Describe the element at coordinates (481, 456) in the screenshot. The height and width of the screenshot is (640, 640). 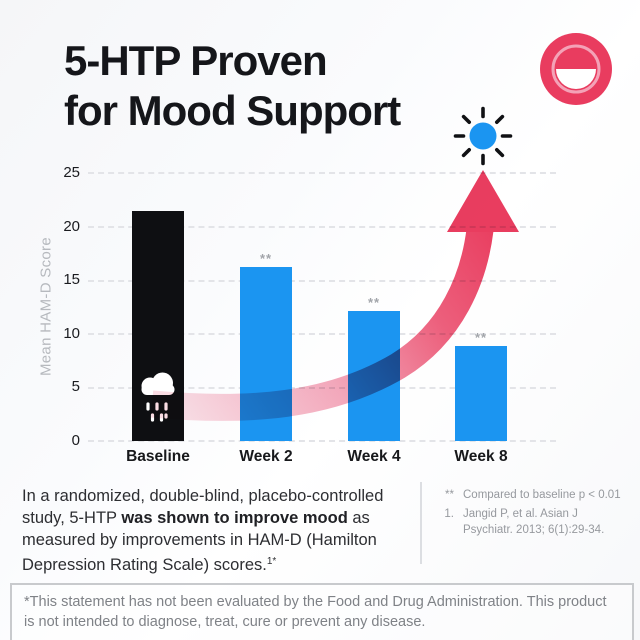
I see `x-label-week-8: Week 8` at that location.